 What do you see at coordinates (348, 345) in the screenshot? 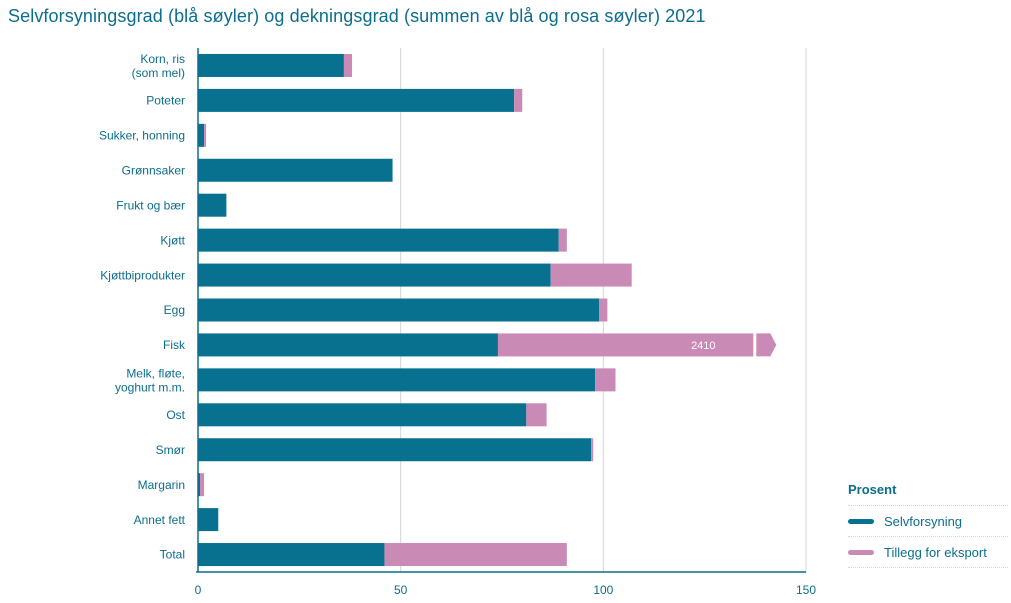
I see `bar-selvforsyning-fisk` at bounding box center [348, 345].